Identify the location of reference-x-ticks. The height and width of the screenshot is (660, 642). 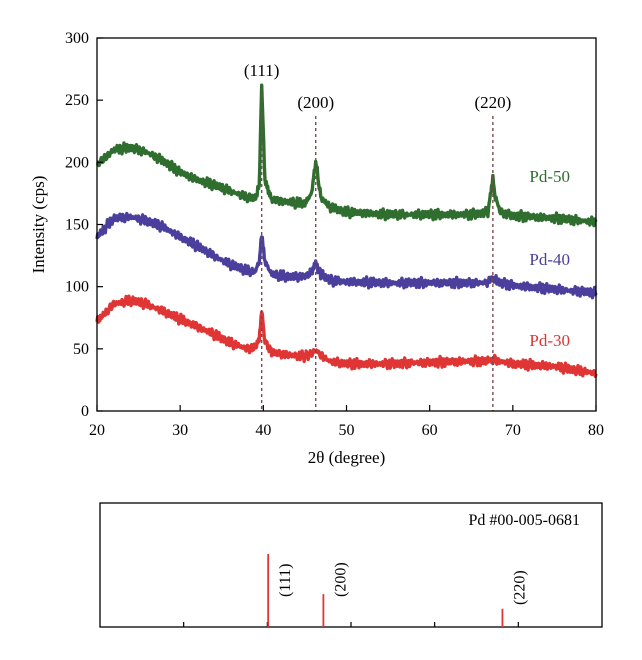
(351, 624).